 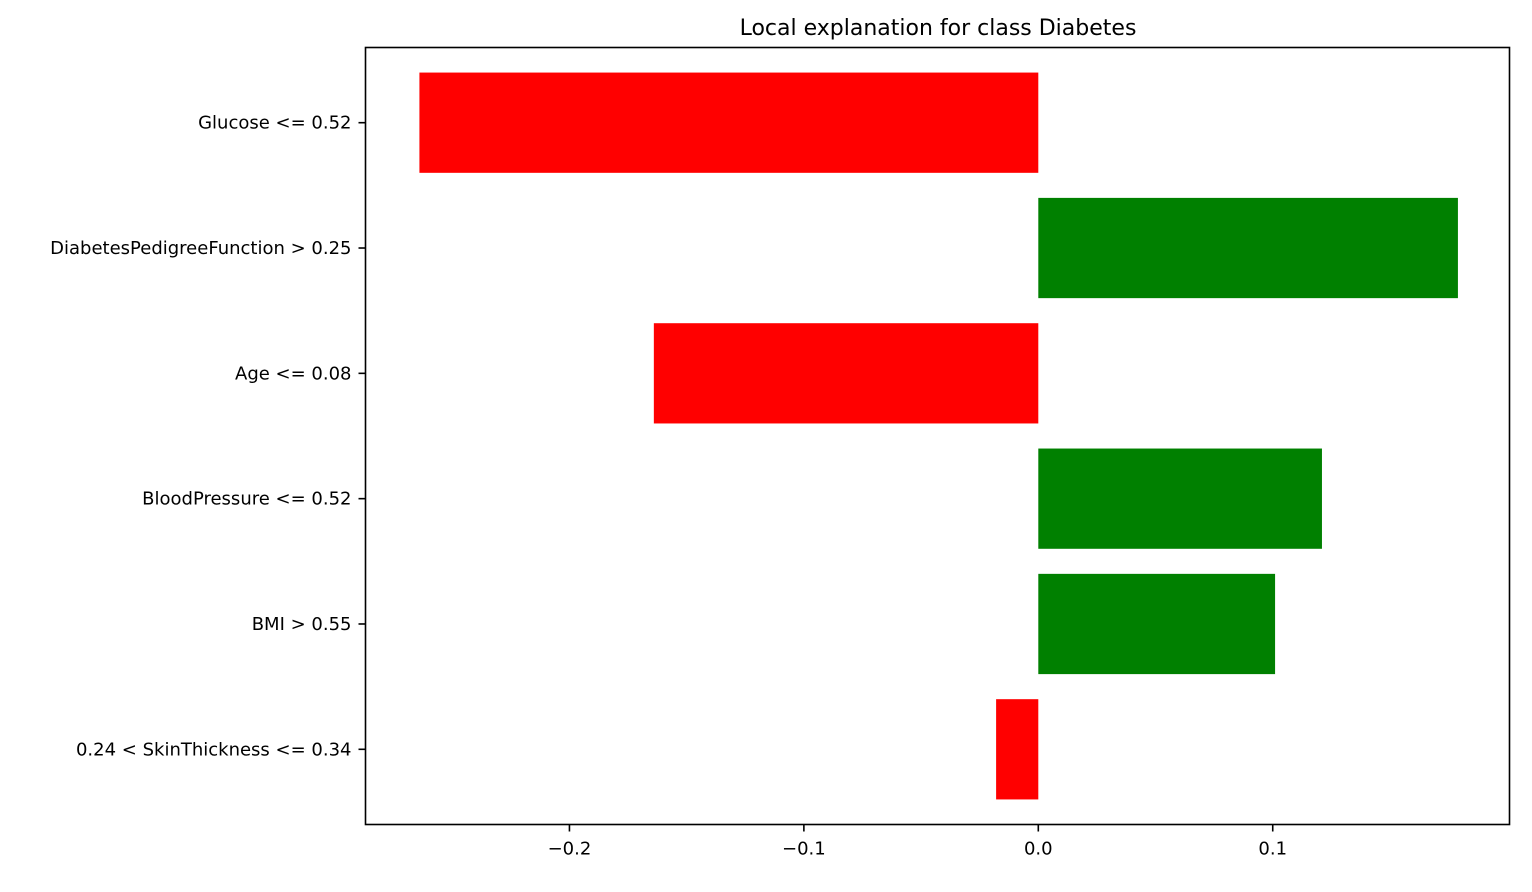 What do you see at coordinates (1272, 849) in the screenshot?
I see `x-tick-label: 0.1` at bounding box center [1272, 849].